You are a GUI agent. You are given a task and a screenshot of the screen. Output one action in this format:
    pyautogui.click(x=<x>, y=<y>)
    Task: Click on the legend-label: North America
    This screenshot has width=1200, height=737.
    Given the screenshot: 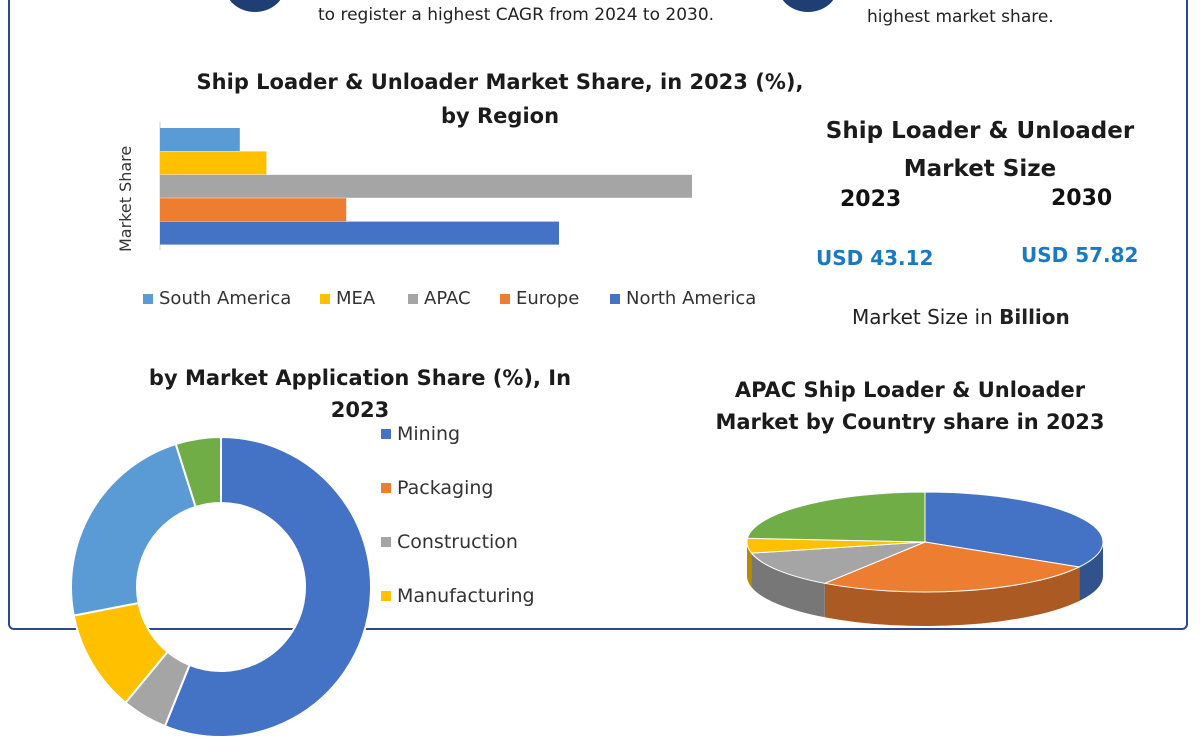 What is the action you would take?
    pyautogui.click(x=691, y=298)
    